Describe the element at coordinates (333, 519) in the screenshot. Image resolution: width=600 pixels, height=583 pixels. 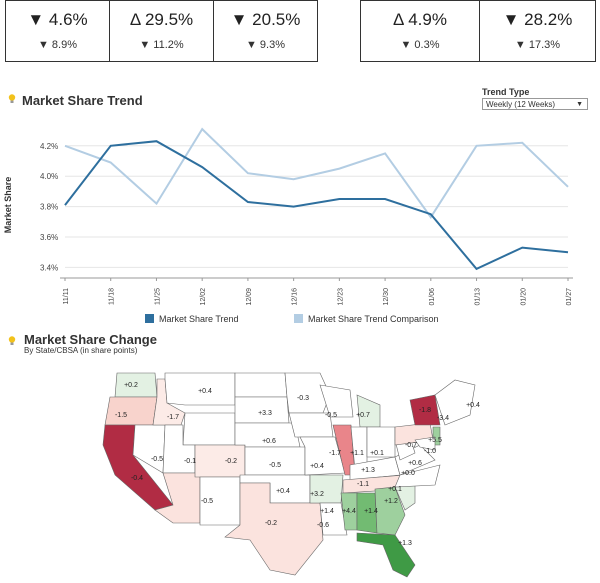
I see `state-la` at that location.